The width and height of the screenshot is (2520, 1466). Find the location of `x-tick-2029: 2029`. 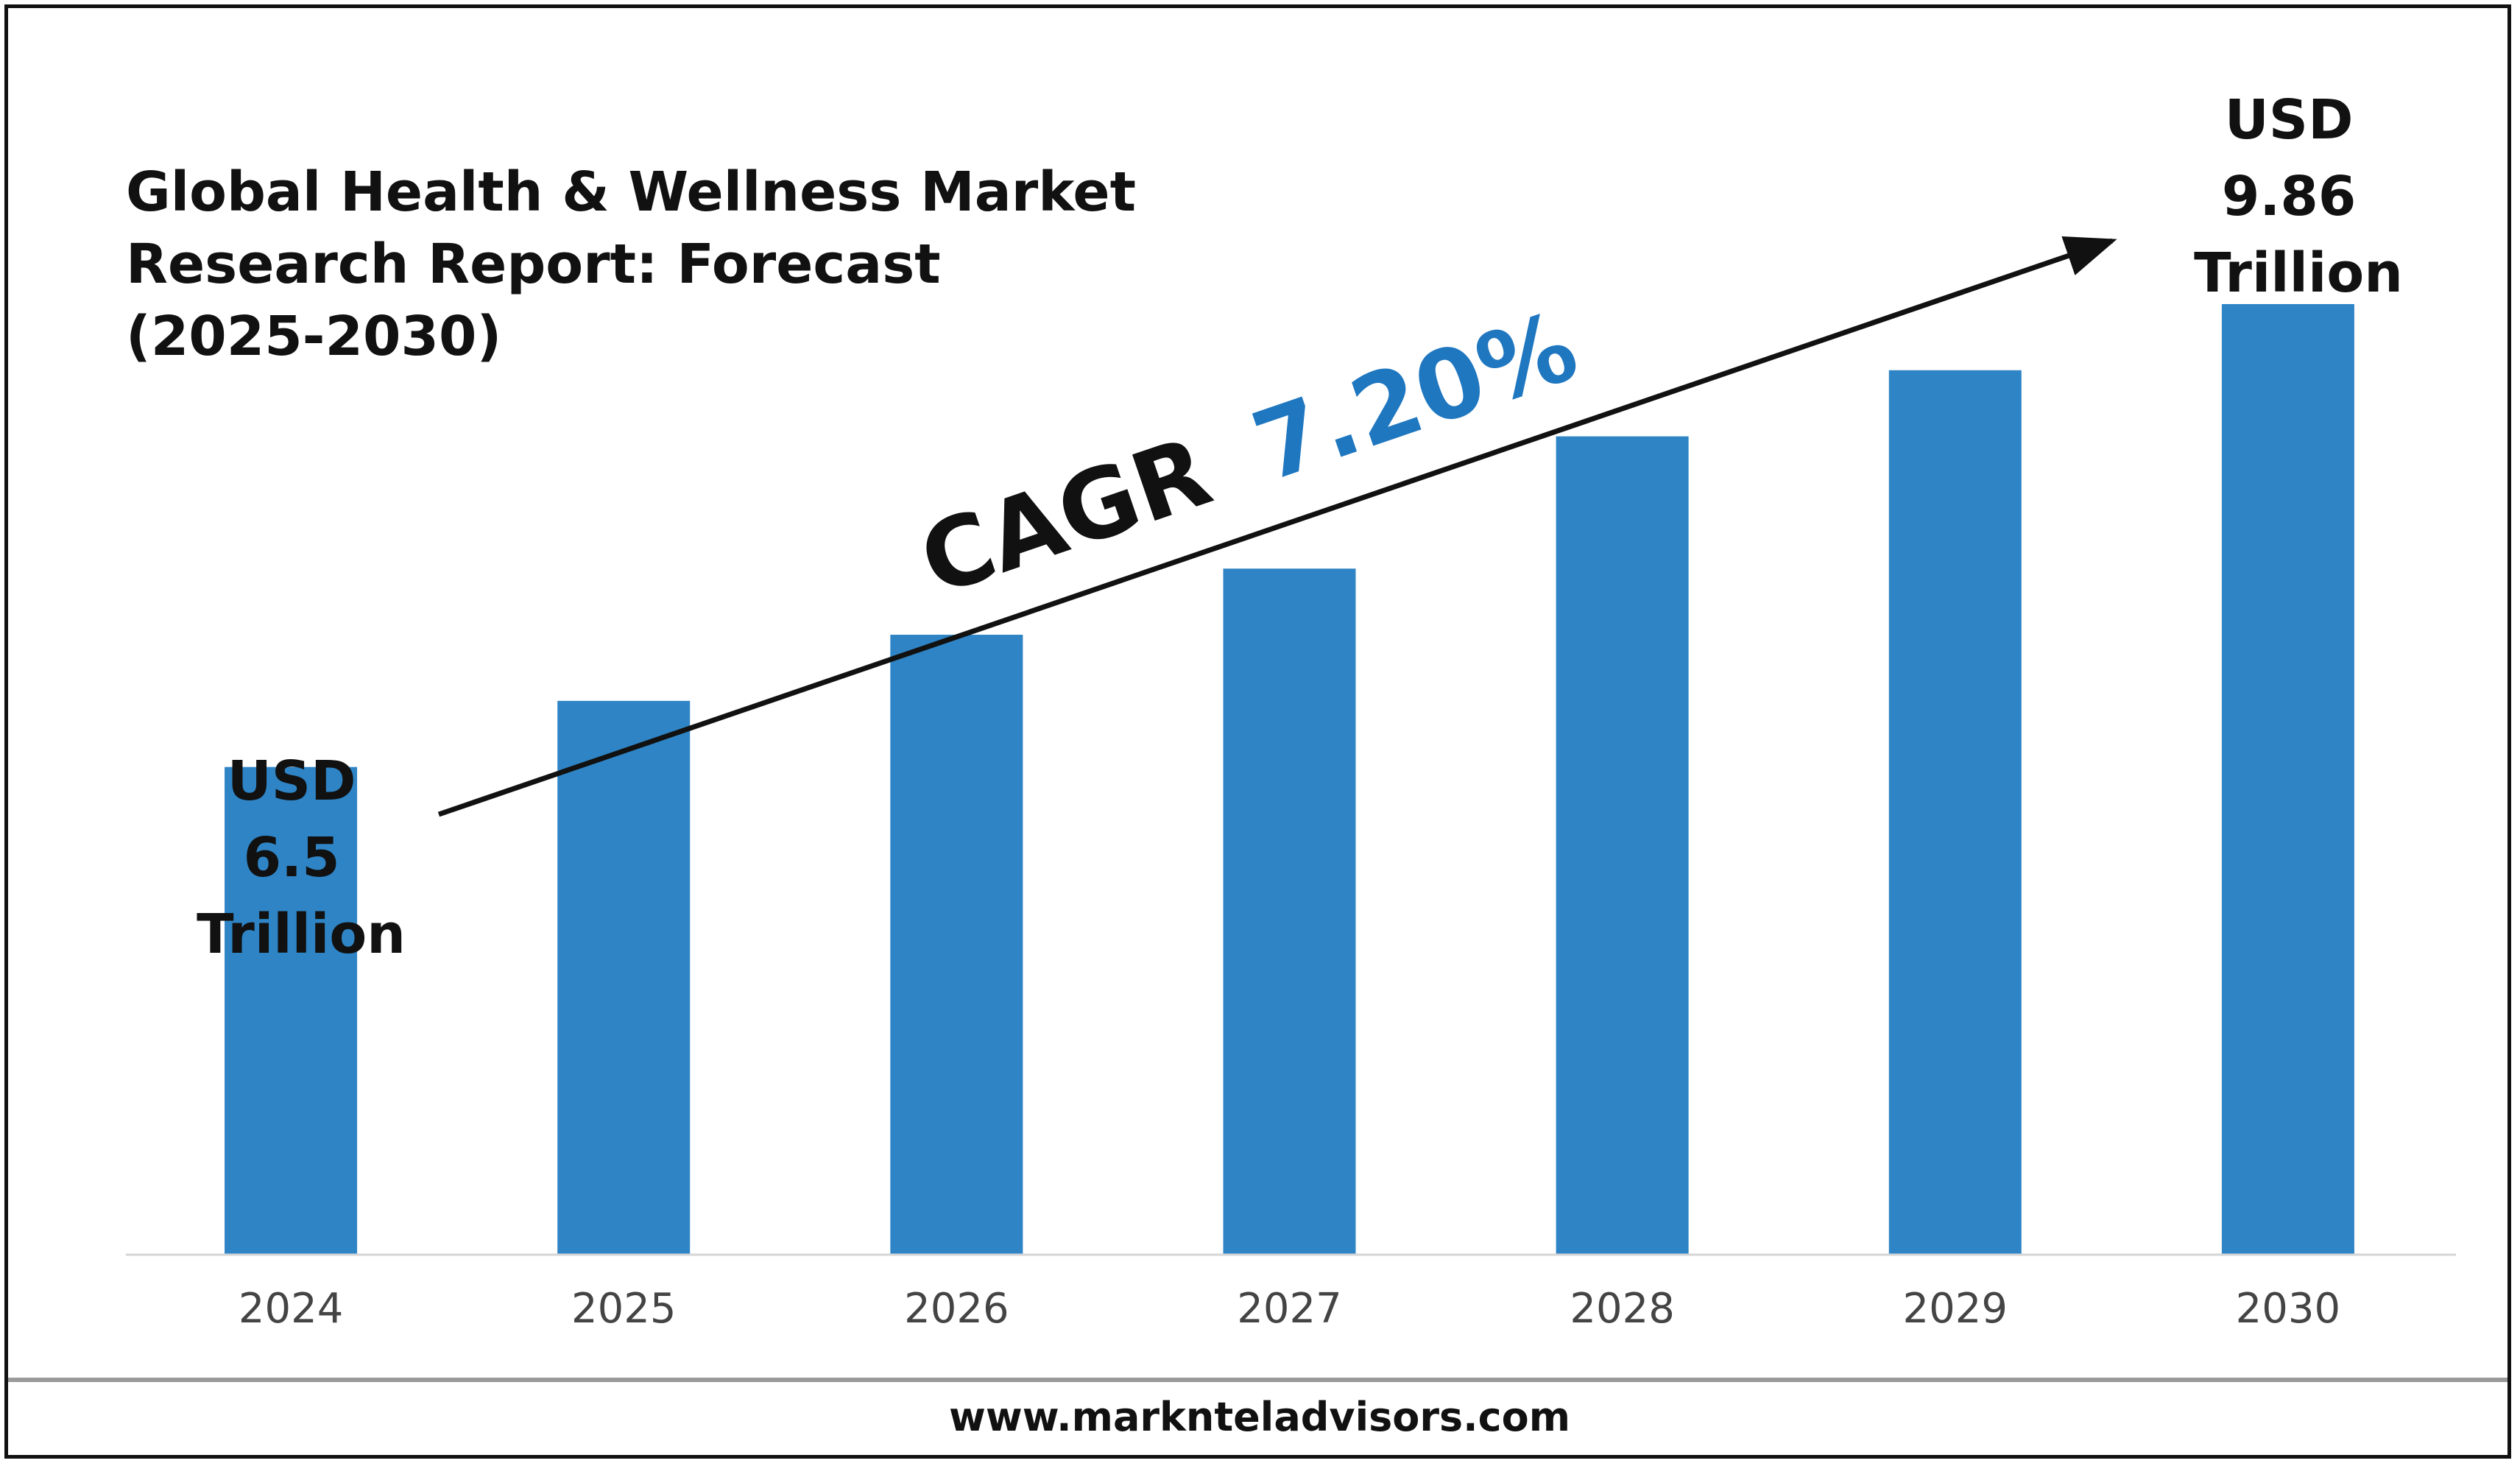

x-tick-2029: 2029 is located at coordinates (1955, 1309).